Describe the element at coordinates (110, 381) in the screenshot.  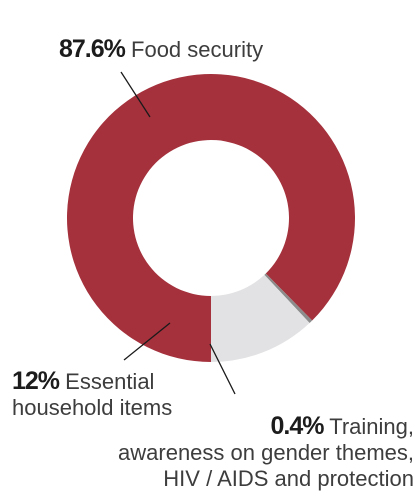
I see `household-items-name-line-1: Essential` at that location.